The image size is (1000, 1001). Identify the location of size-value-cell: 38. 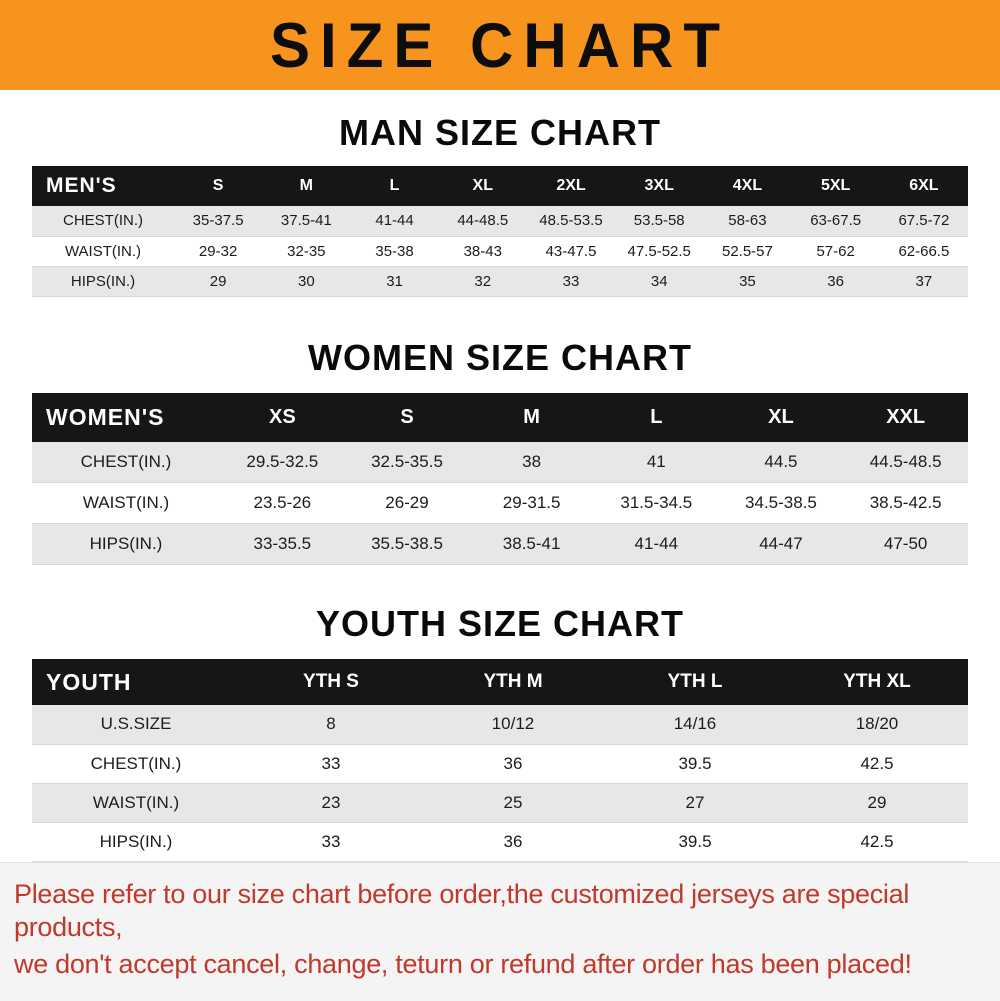
(532, 461).